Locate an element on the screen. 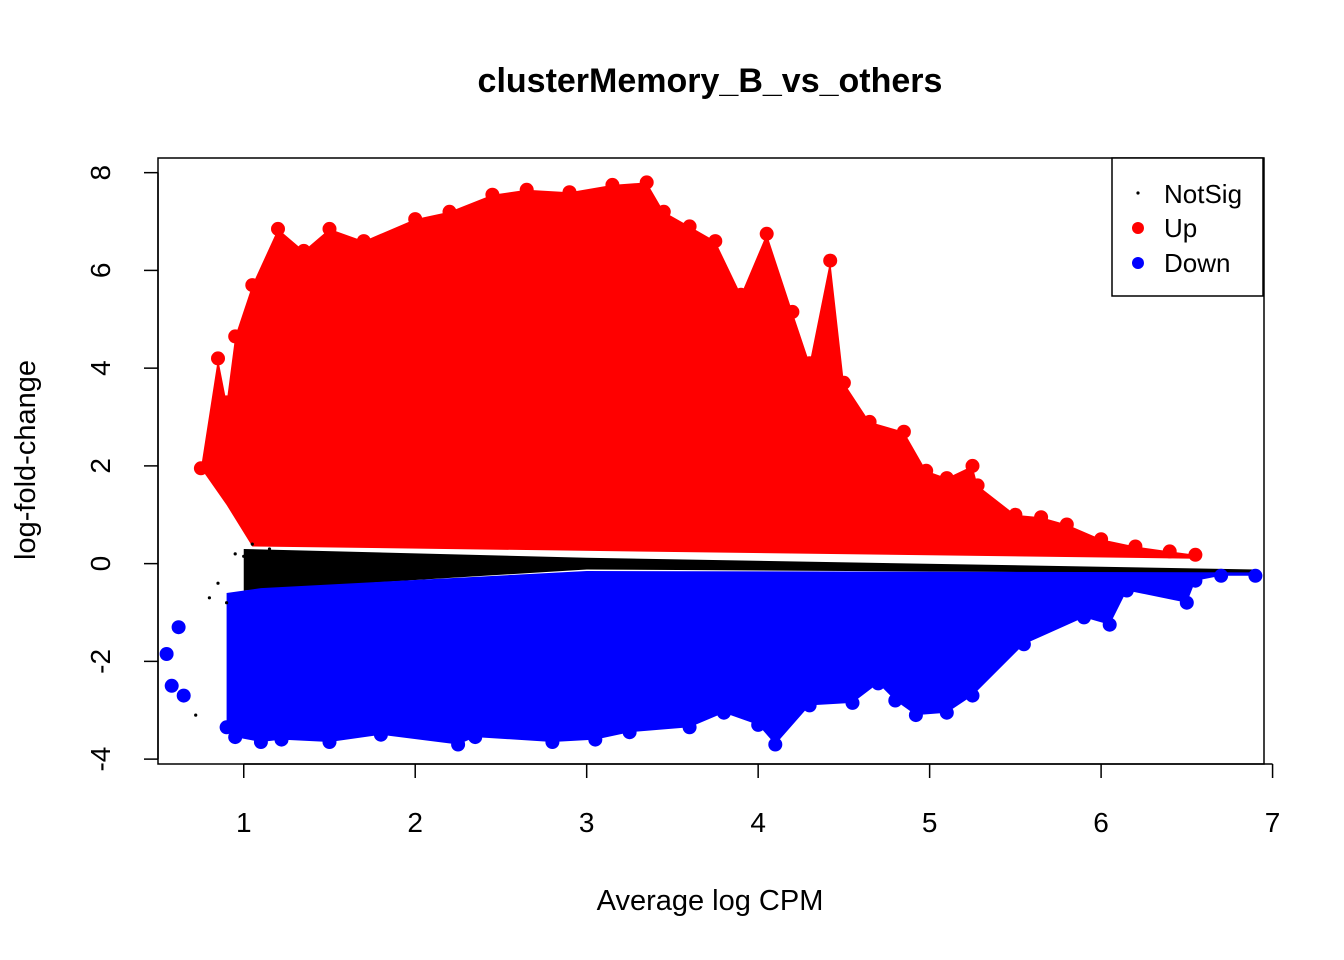  y-axis-label: log-fold-change is located at coordinates (26, 460).